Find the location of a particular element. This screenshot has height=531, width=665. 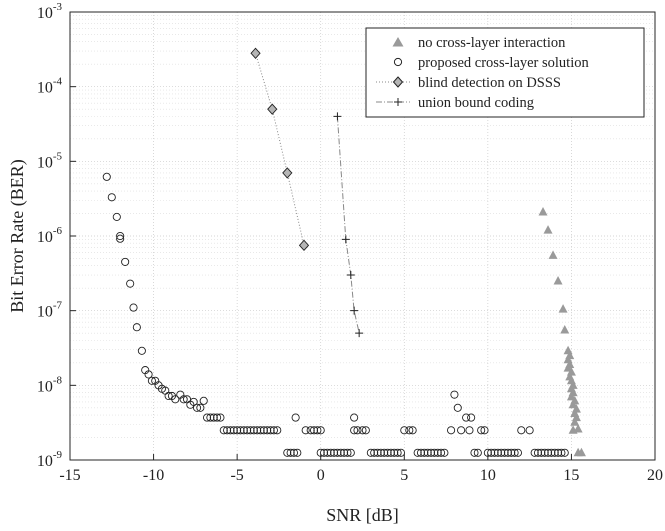

legend-plus-icon is located at coordinates (398, 102).